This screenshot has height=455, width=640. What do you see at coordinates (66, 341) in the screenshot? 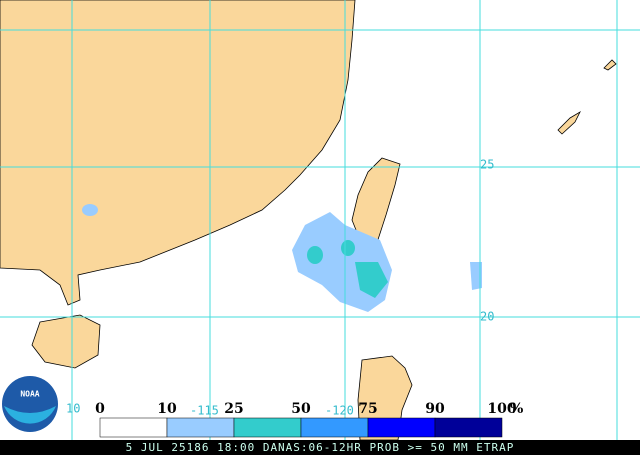
I see `hainan` at bounding box center [66, 341].